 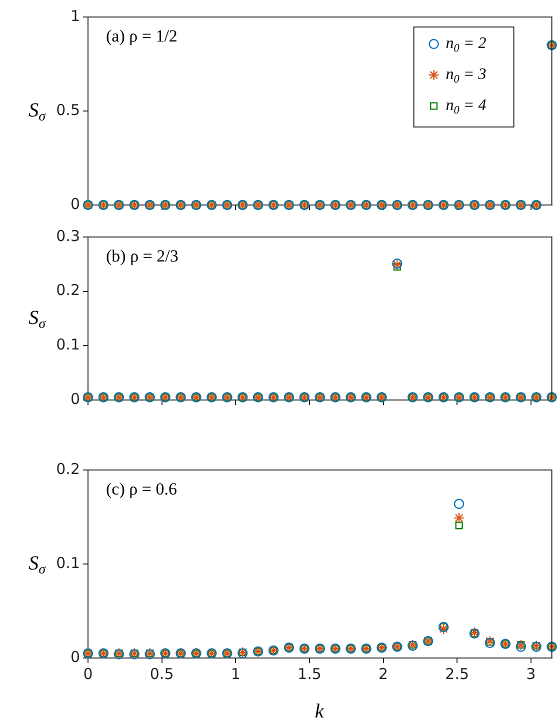 I want to click on x-tick-label: 3, so click(x=531, y=673).